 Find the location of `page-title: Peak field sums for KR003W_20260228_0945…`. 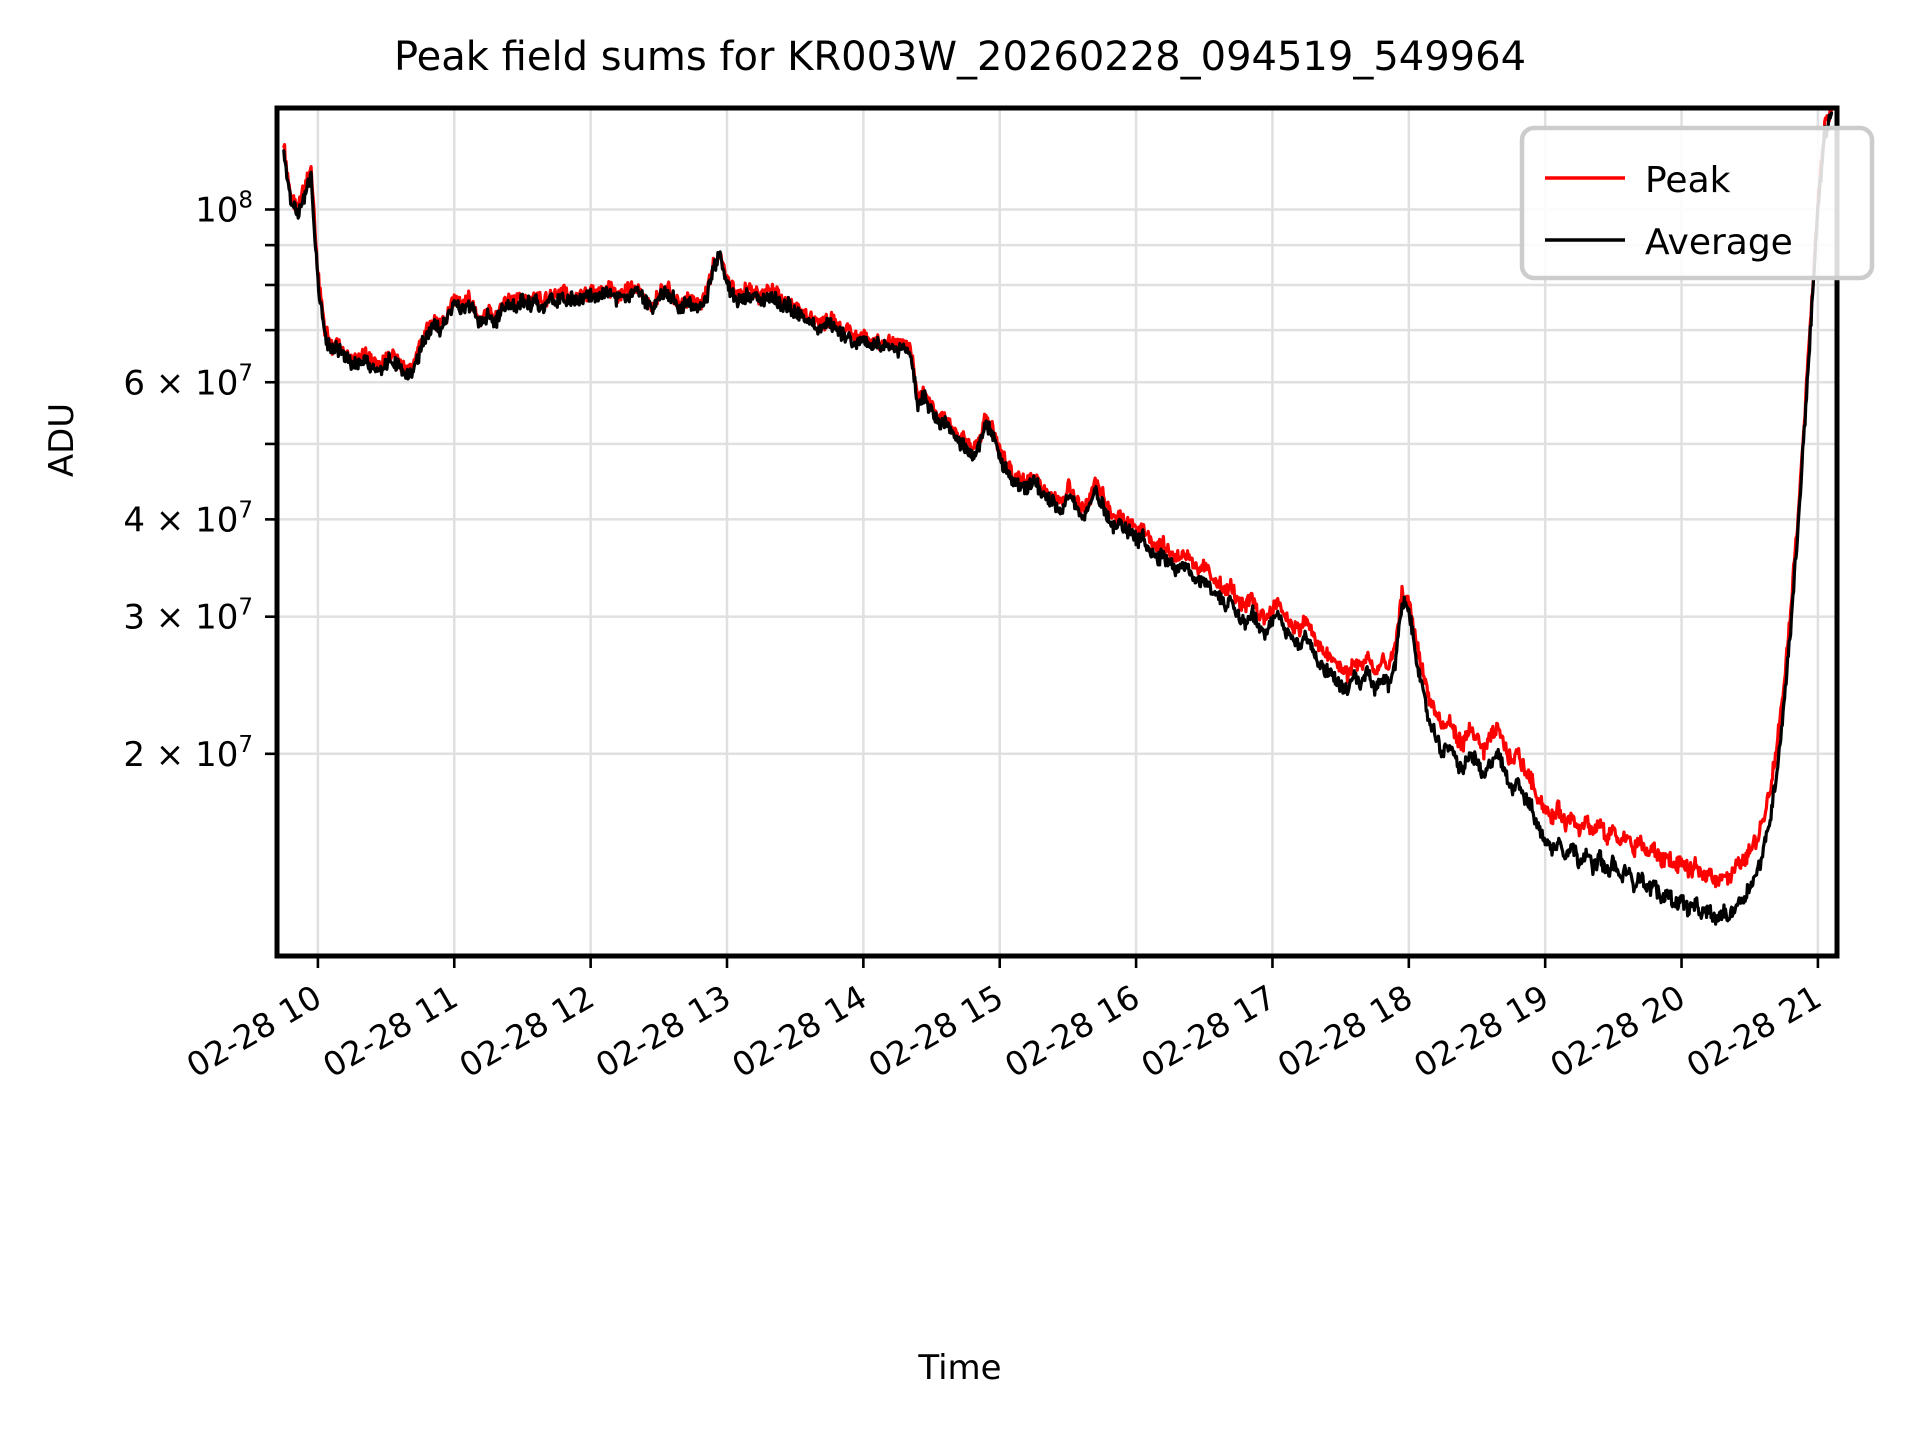

page-title: Peak field sums for KR003W_20260228_0945… is located at coordinates (960, 57).